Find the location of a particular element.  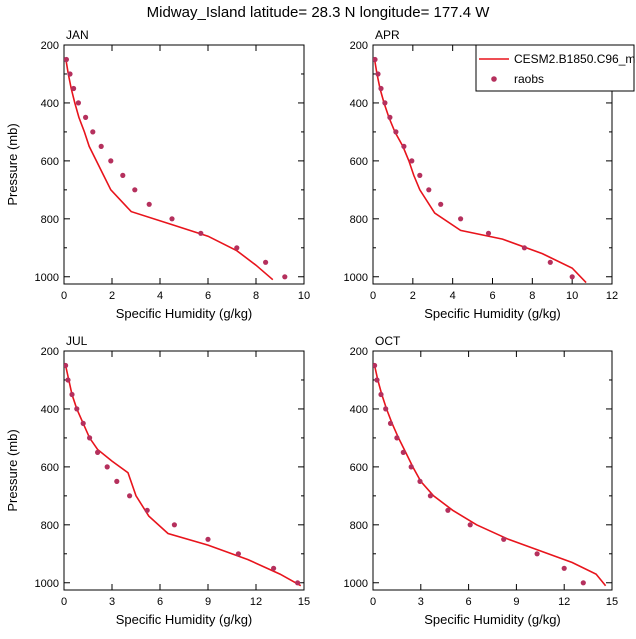

plot-area is located at coordinates (480, 170).